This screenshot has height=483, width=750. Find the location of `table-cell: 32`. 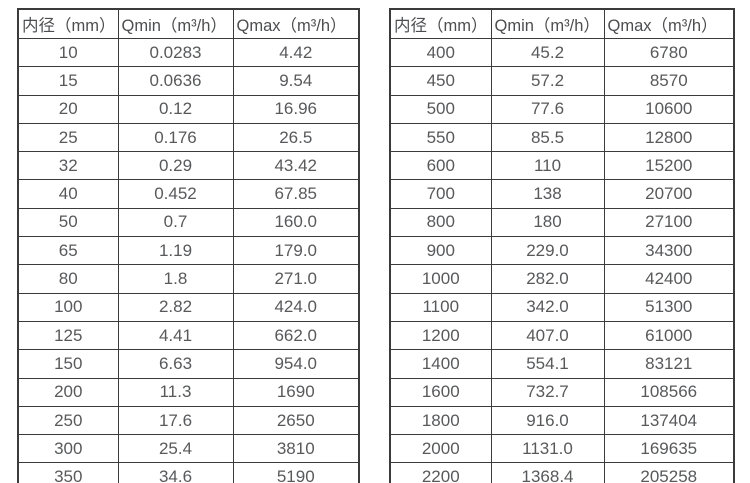

table-cell: 32 is located at coordinates (68, 166).